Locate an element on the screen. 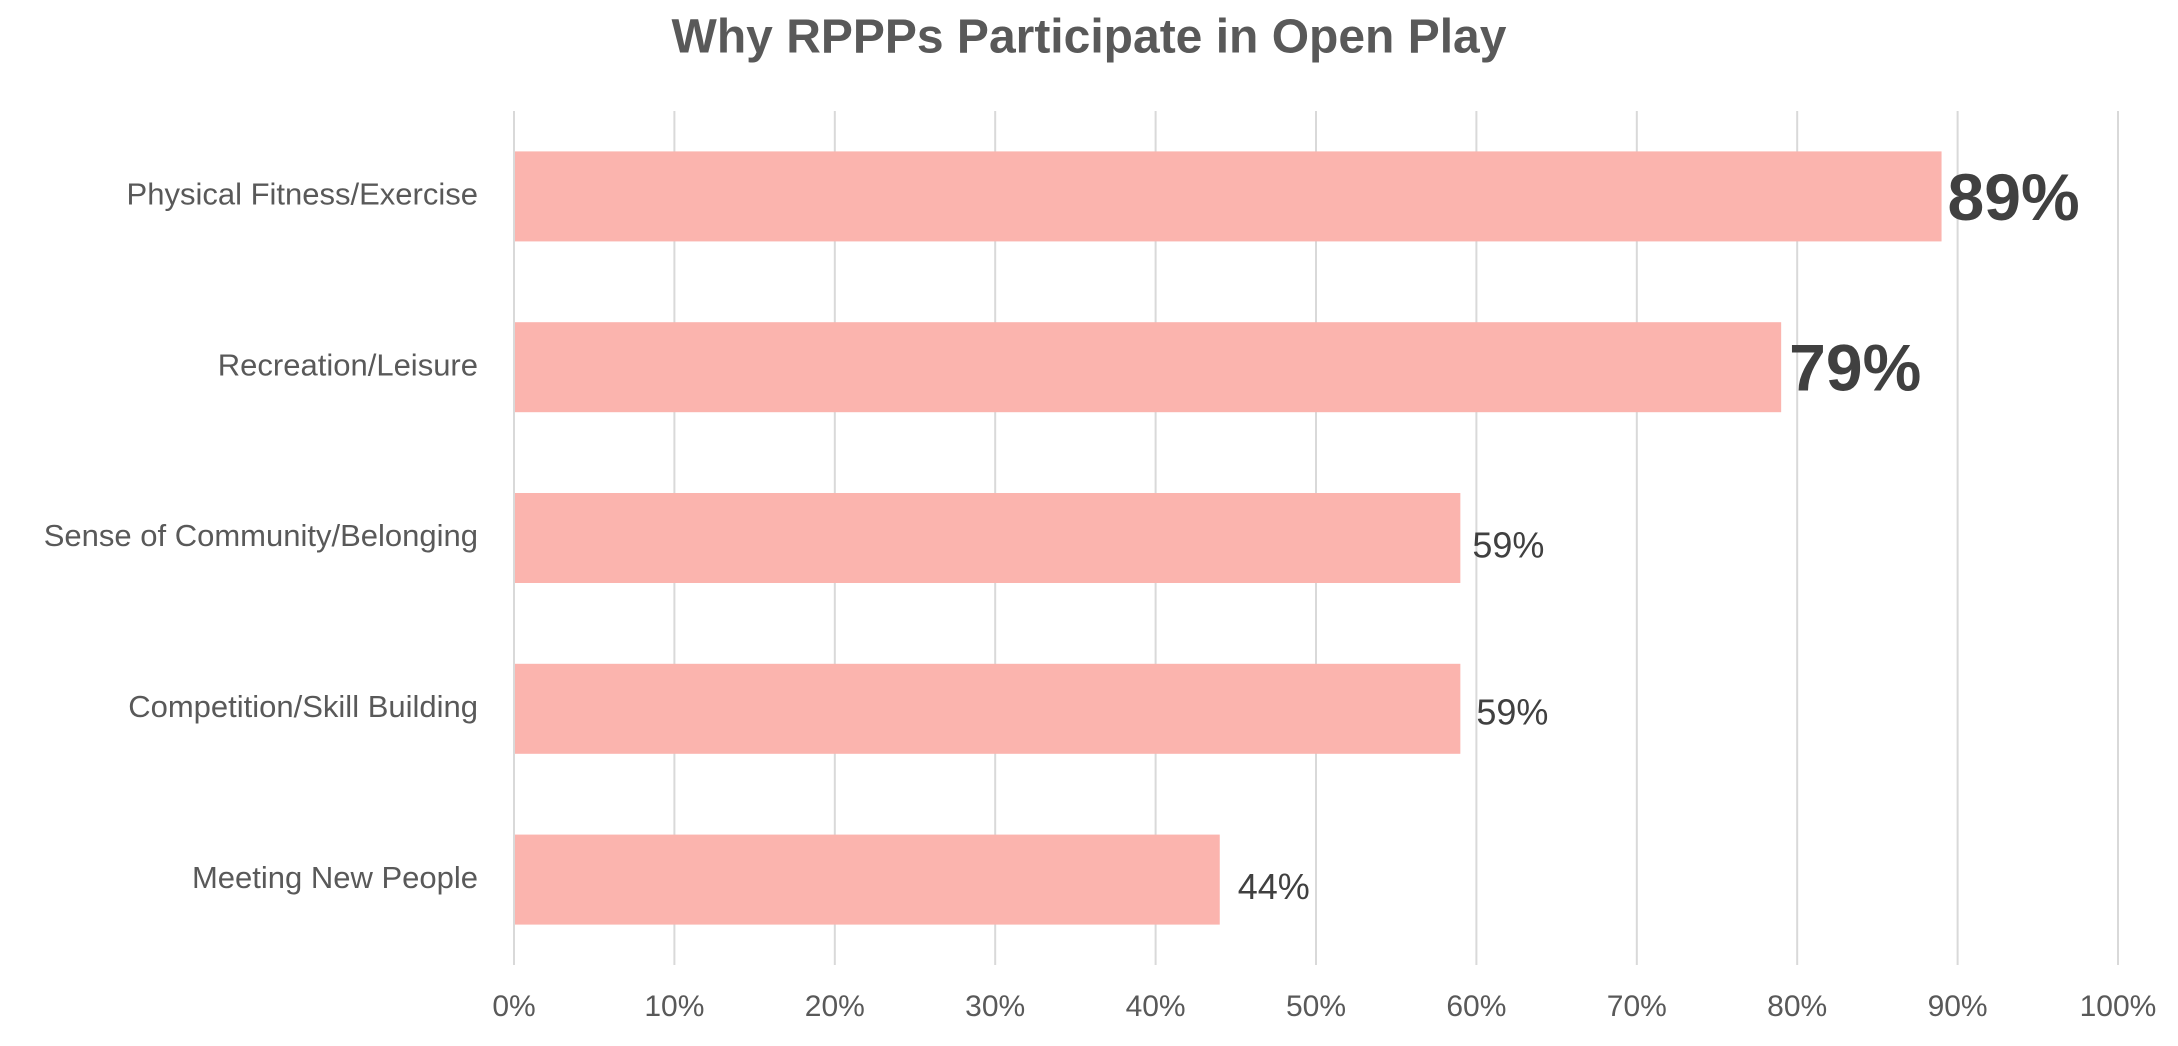 Image resolution: width=2178 pixels, height=1046 pixels. x-tick-label: 50% is located at coordinates (1316, 1006).